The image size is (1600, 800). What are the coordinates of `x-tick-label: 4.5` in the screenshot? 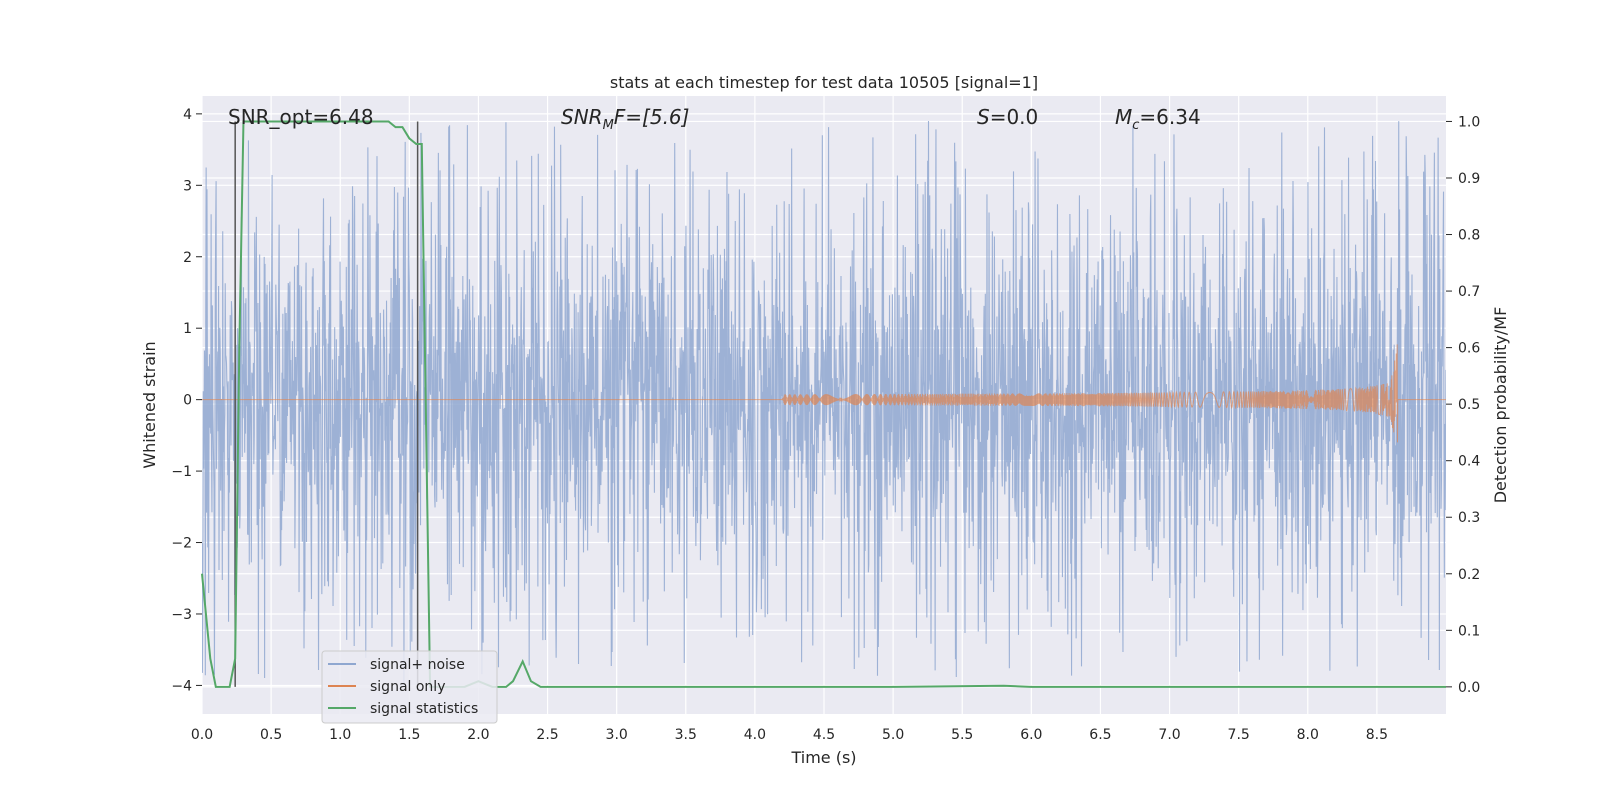 It's located at (824, 735).